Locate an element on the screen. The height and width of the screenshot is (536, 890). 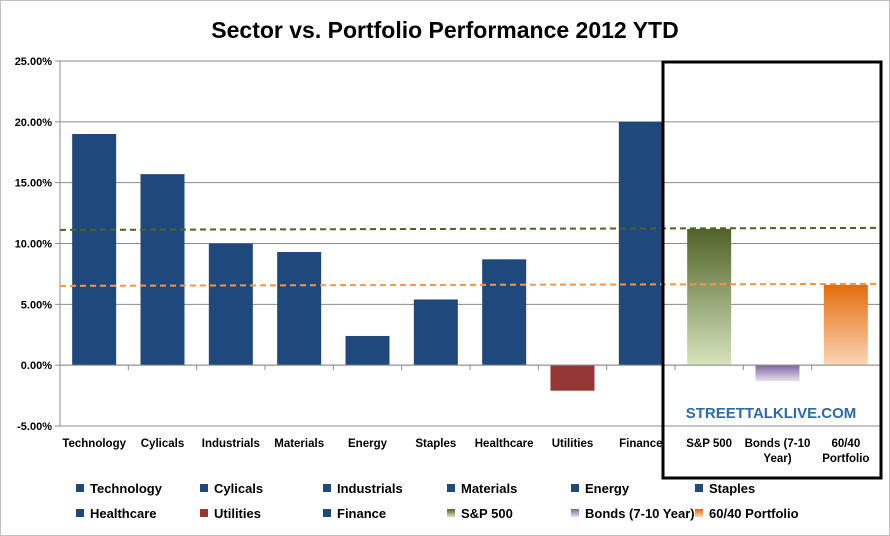
x-category-label: Energy is located at coordinates (368, 444).